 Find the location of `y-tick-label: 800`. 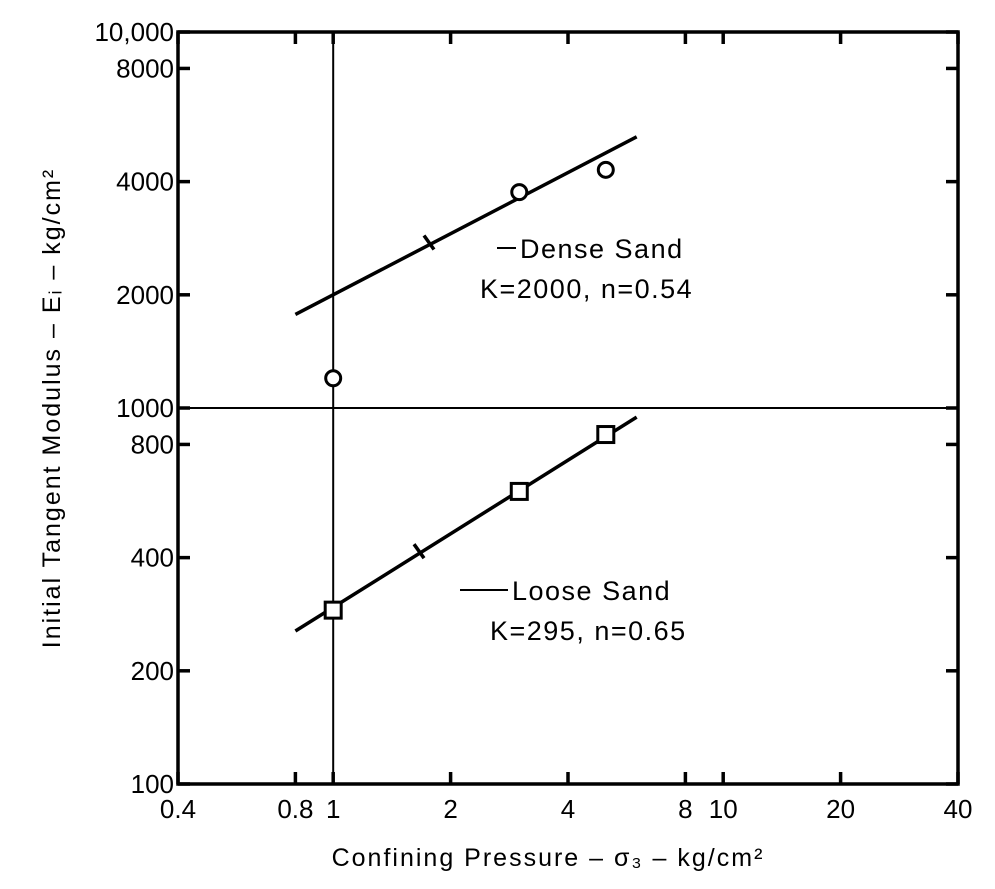

y-tick-label: 800 is located at coordinates (152, 444).